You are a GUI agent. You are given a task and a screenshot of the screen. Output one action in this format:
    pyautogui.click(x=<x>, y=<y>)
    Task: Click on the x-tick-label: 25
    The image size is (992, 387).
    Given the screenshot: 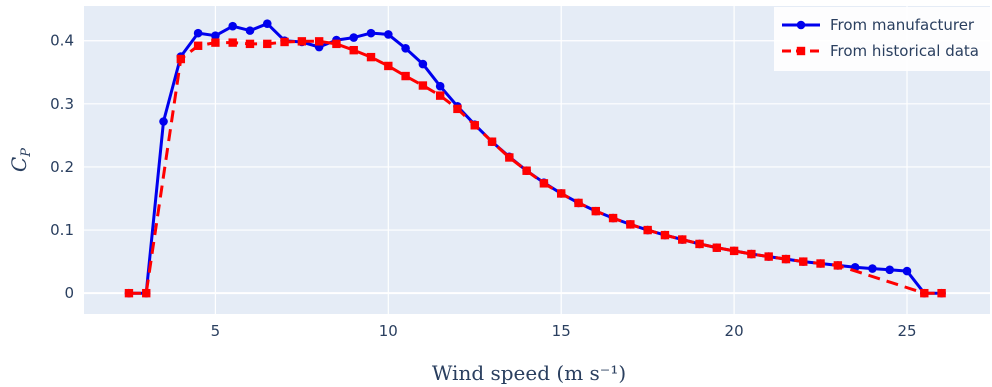 What is the action you would take?
    pyautogui.click(x=906, y=331)
    